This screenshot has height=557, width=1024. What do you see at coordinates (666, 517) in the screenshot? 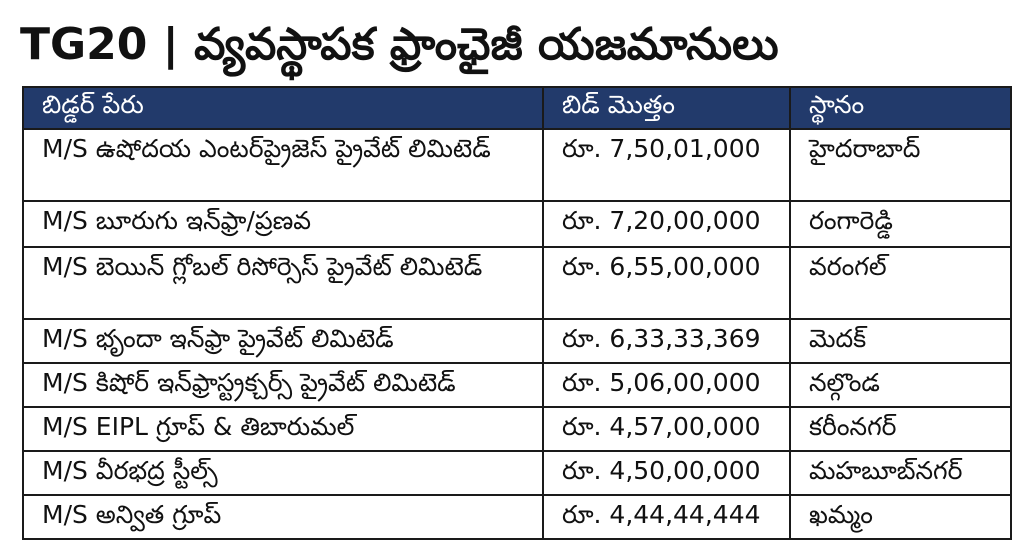
I see `bid-amount-cell: రూ. 4,44,44,444` at bounding box center [666, 517].